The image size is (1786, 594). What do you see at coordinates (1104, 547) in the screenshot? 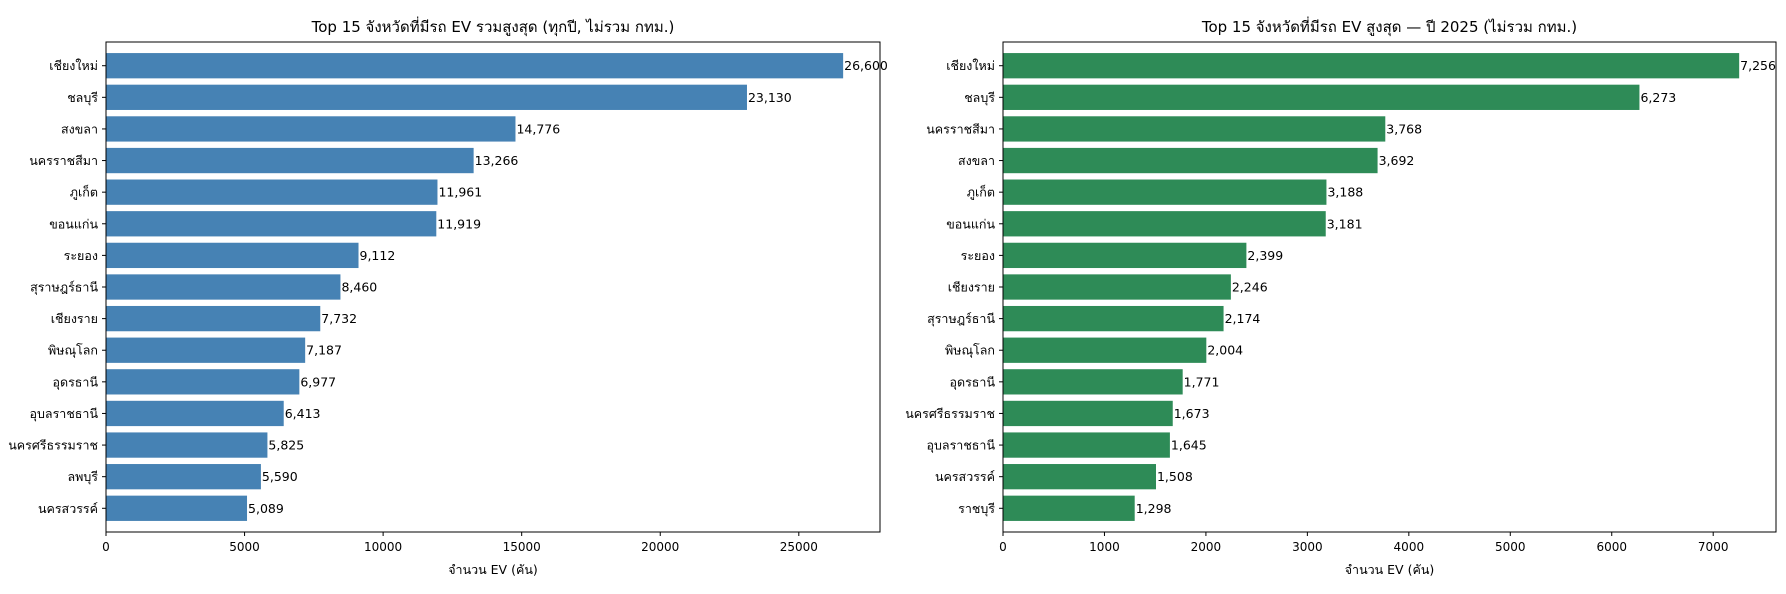
I see `x-tick-label: 1000` at bounding box center [1104, 547].